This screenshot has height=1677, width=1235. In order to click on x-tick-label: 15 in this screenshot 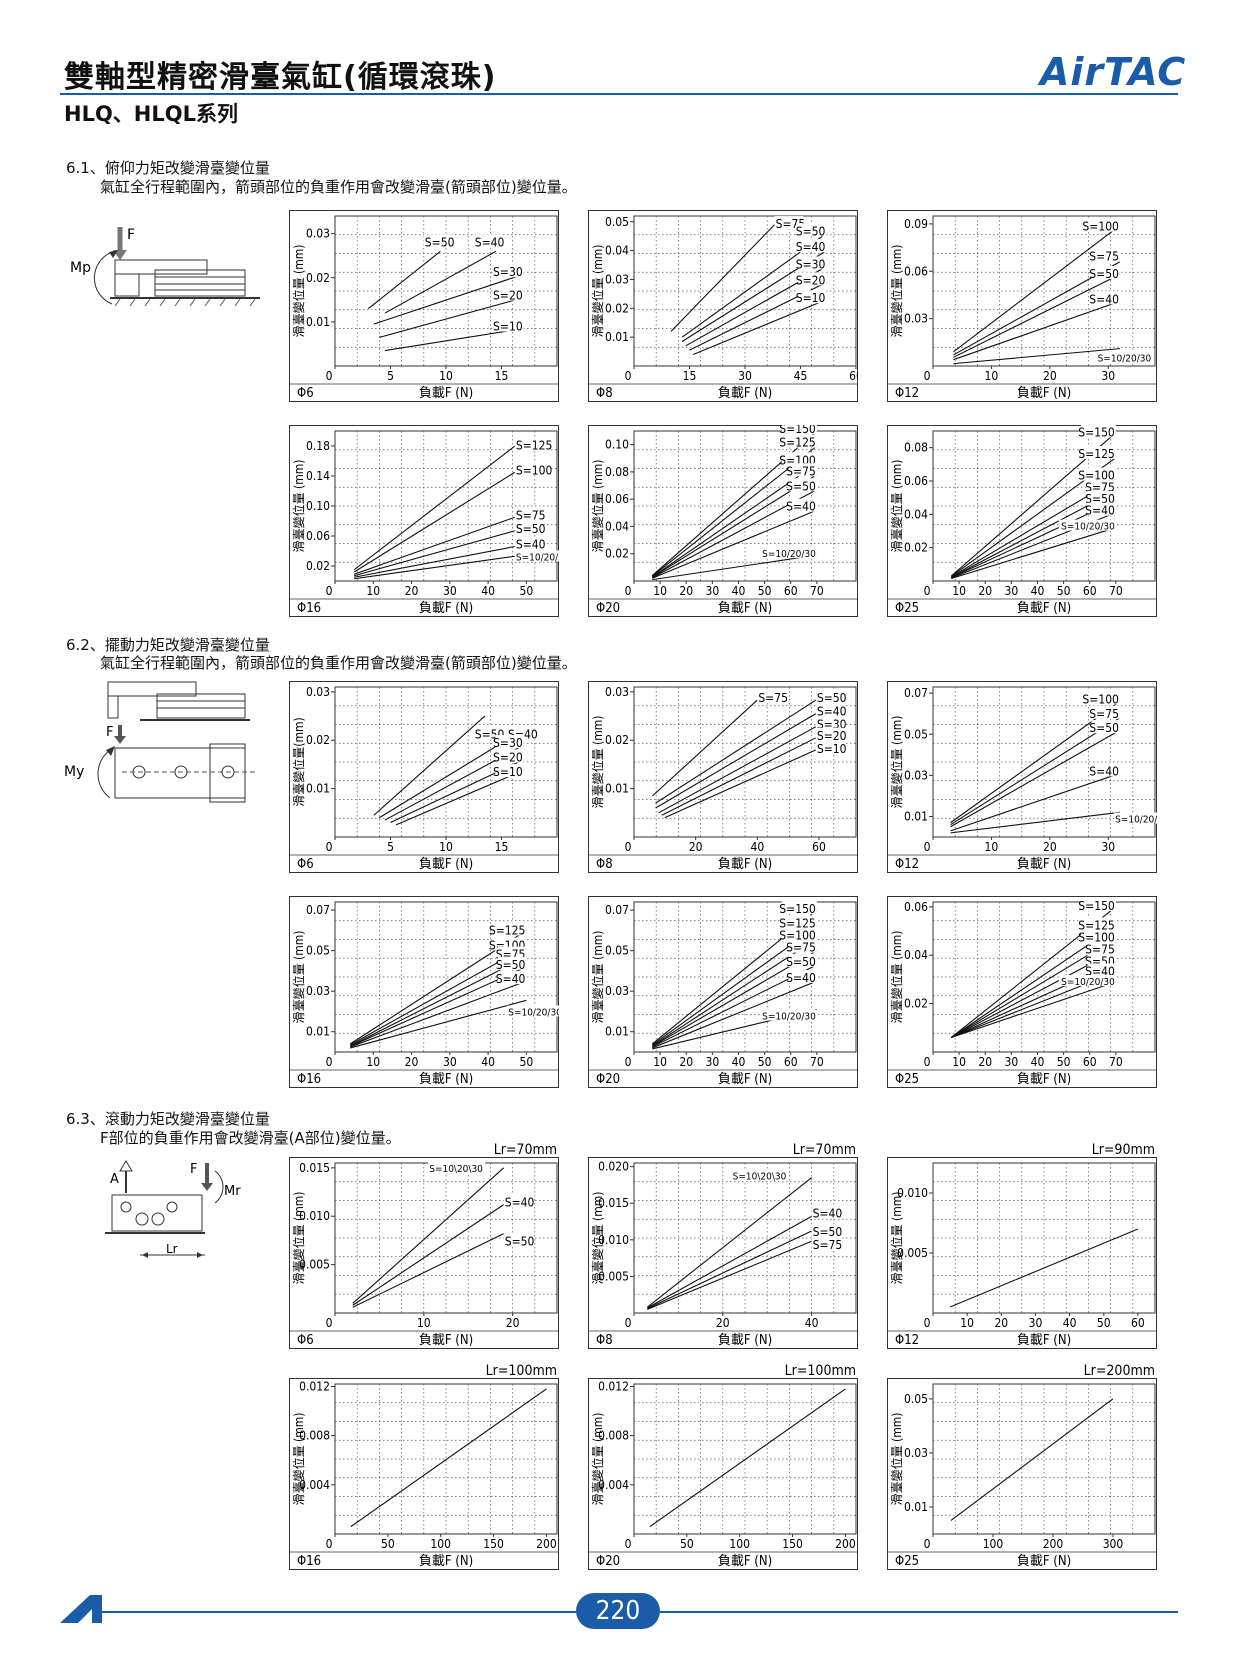, I will do `click(502, 847)`.